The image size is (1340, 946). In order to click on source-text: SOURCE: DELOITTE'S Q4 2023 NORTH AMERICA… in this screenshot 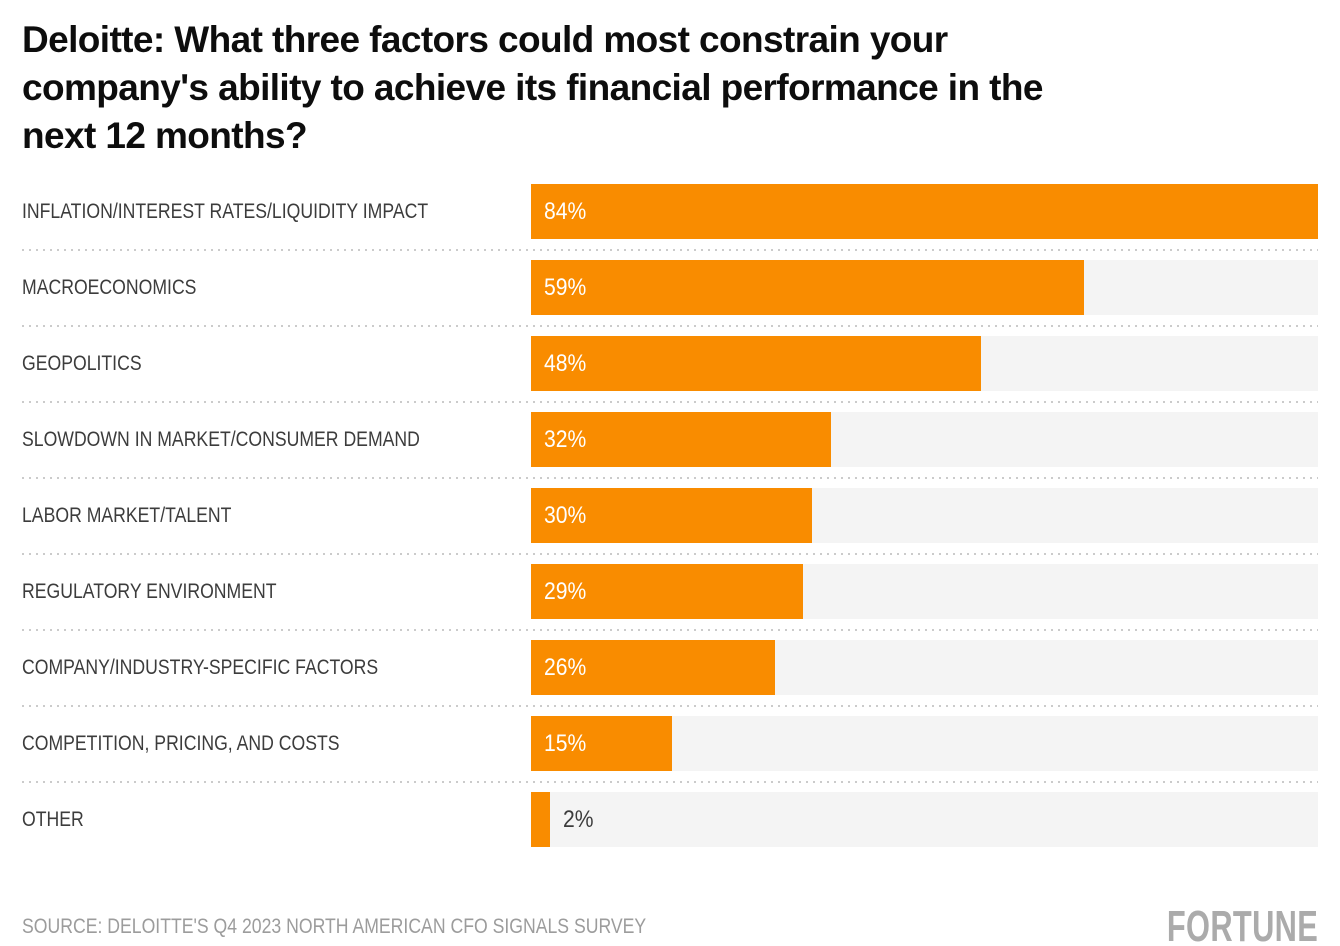, I will do `click(334, 926)`.